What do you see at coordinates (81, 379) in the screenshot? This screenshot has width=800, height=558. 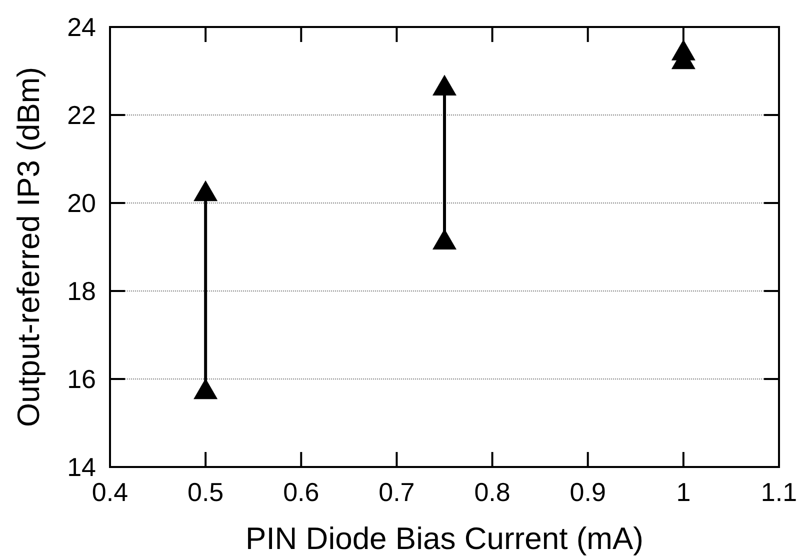 I see `y-tick-label: 16` at bounding box center [81, 379].